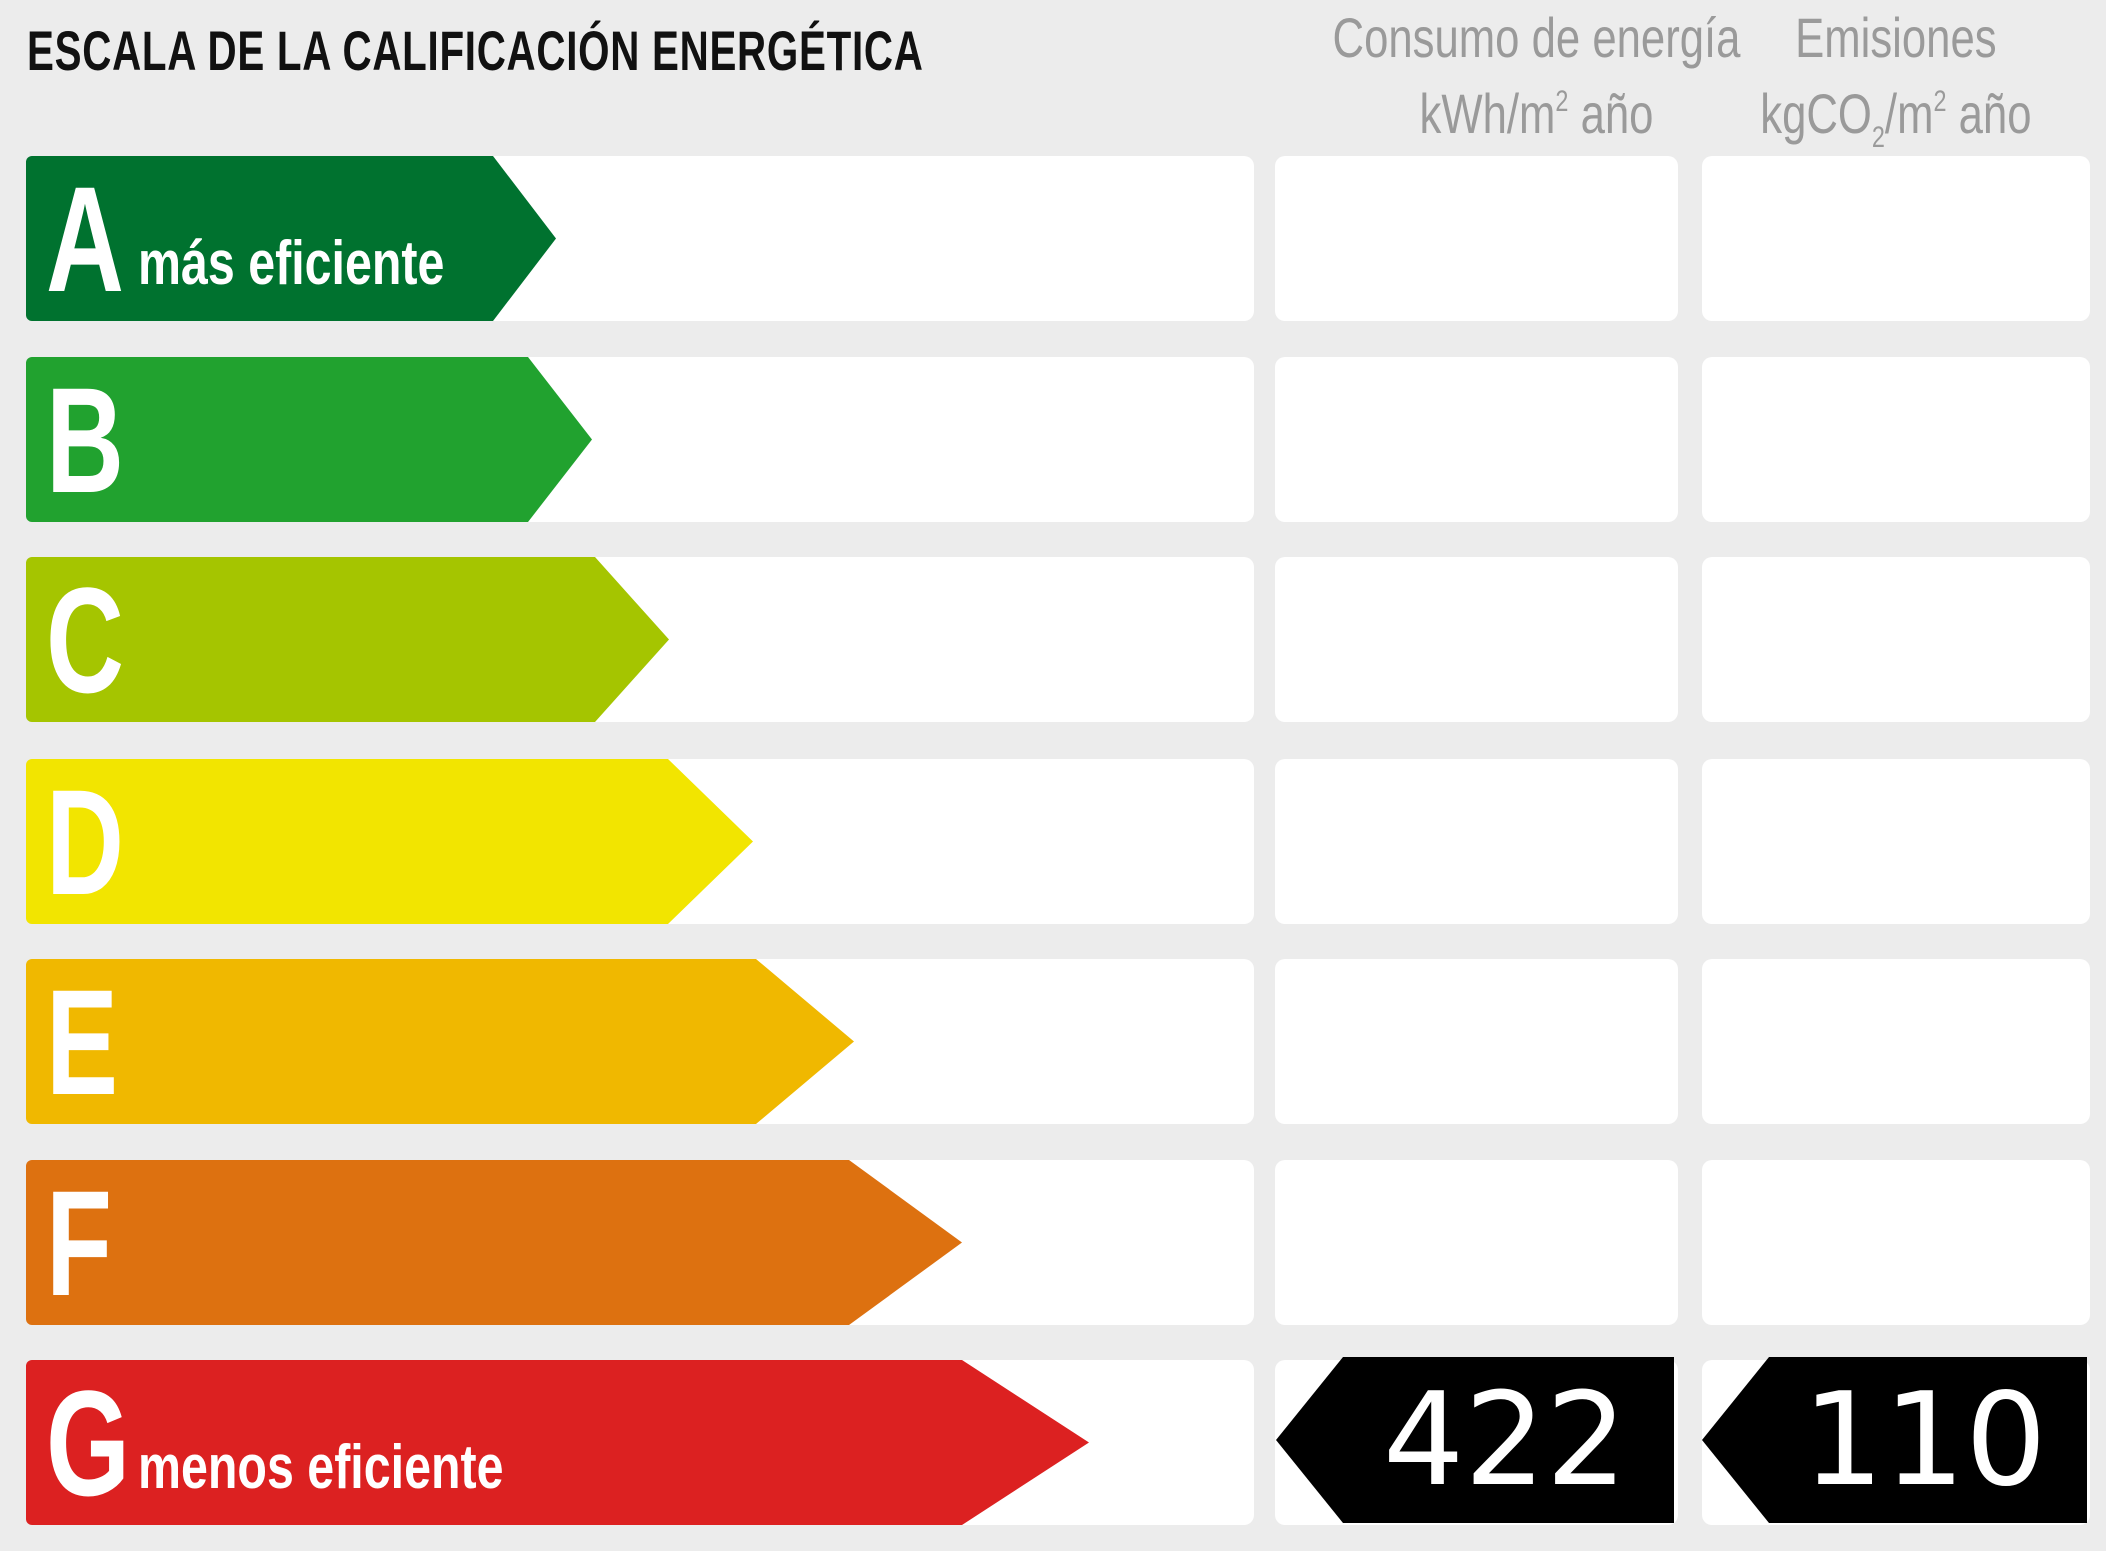  What do you see at coordinates (1476, 238) in the screenshot?
I see `energy-cell-a` at bounding box center [1476, 238].